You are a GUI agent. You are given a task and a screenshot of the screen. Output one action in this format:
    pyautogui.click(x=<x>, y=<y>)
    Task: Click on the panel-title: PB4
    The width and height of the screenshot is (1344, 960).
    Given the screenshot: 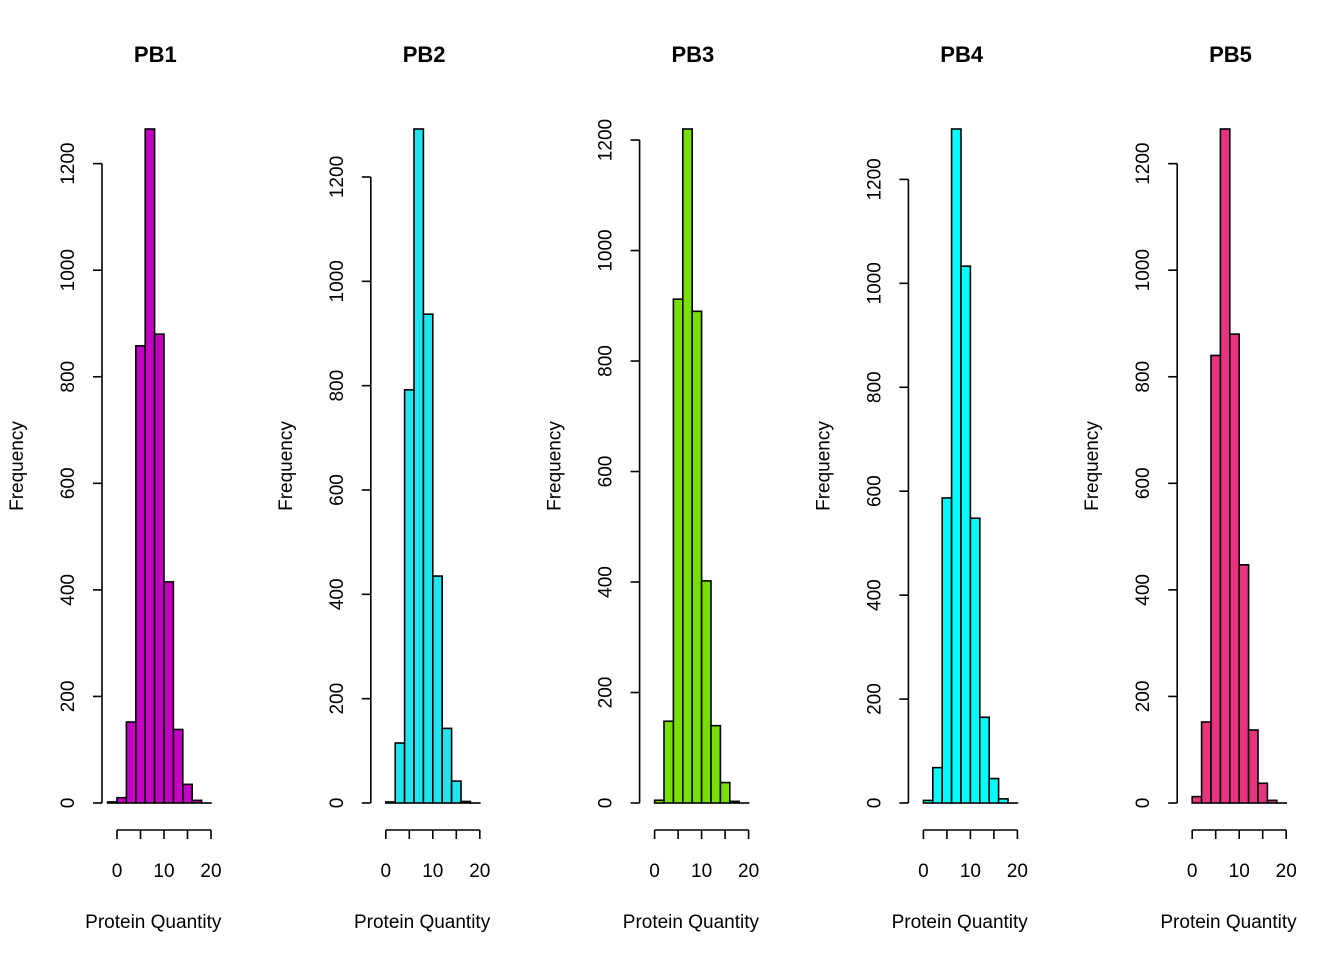 What is the action you would take?
    pyautogui.click(x=962, y=54)
    